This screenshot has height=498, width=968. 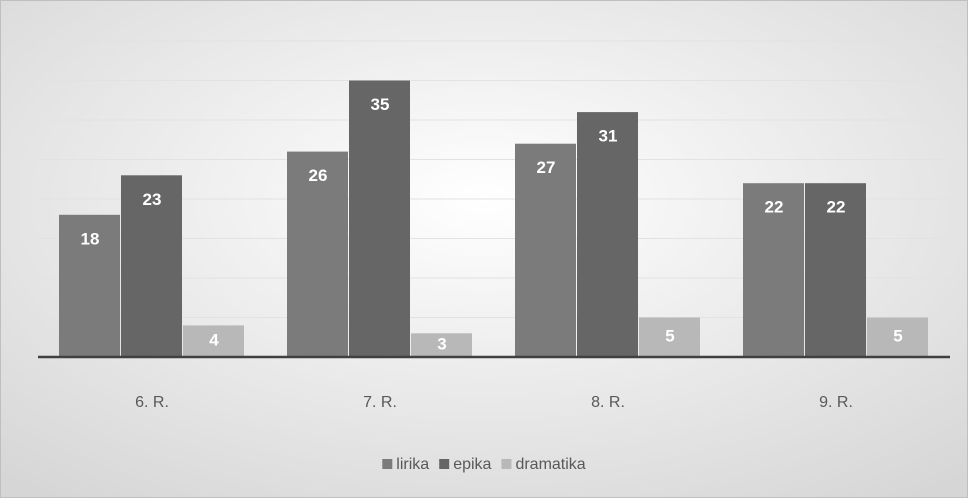 What do you see at coordinates (472, 464) in the screenshot?
I see `legend-label: epika` at bounding box center [472, 464].